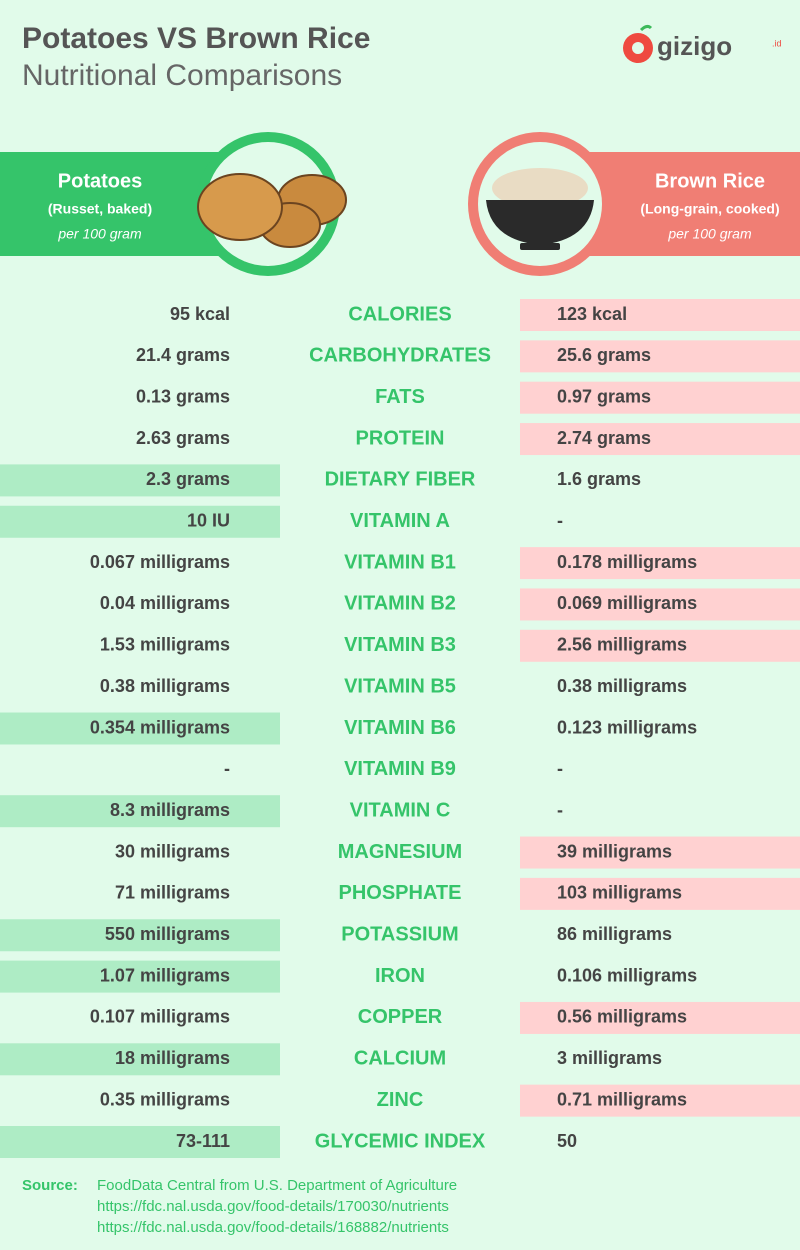  What do you see at coordinates (400, 562) in the screenshot?
I see `nutrient-name: VITAMIN B1` at bounding box center [400, 562].